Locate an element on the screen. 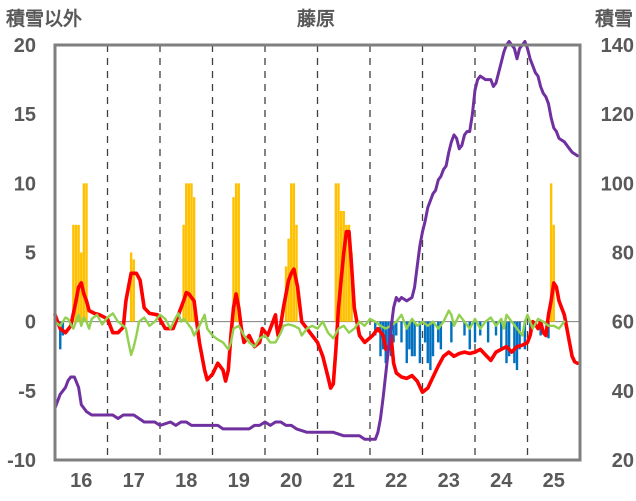  left-tick-label: 0 is located at coordinates (30, 323).